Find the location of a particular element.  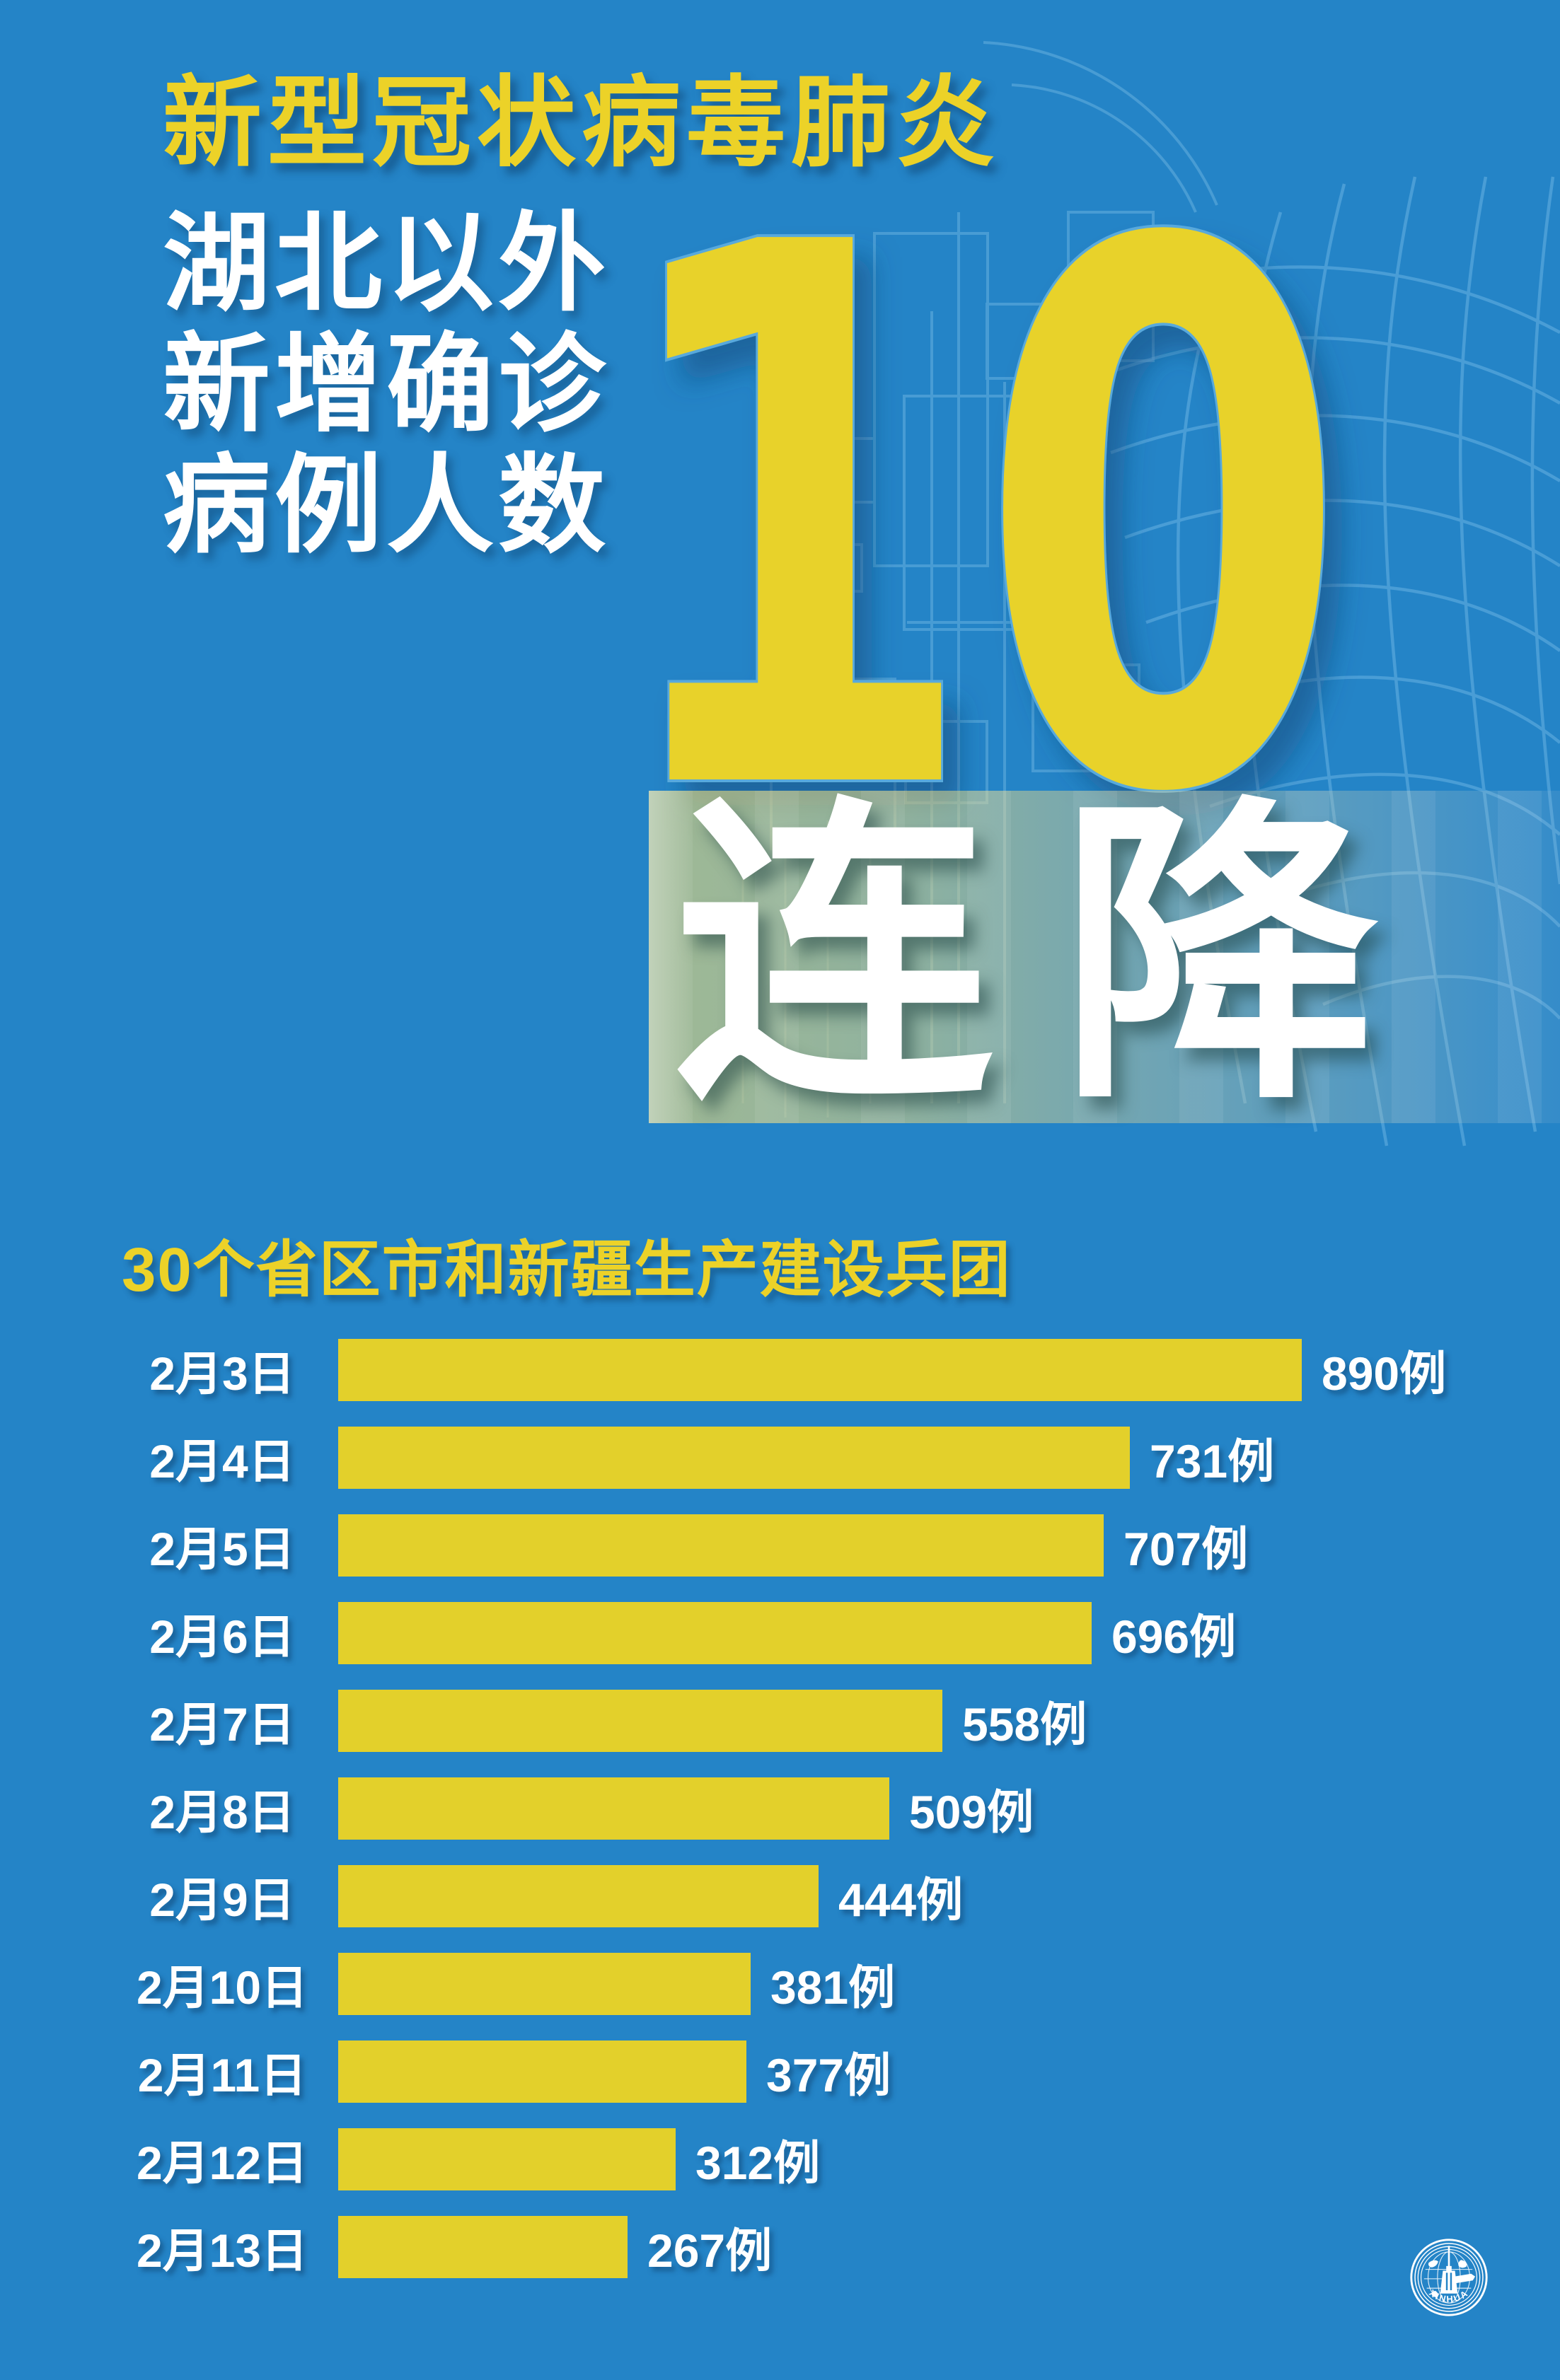

chart-row: 2月8日 509例 is located at coordinates (780, 1809).